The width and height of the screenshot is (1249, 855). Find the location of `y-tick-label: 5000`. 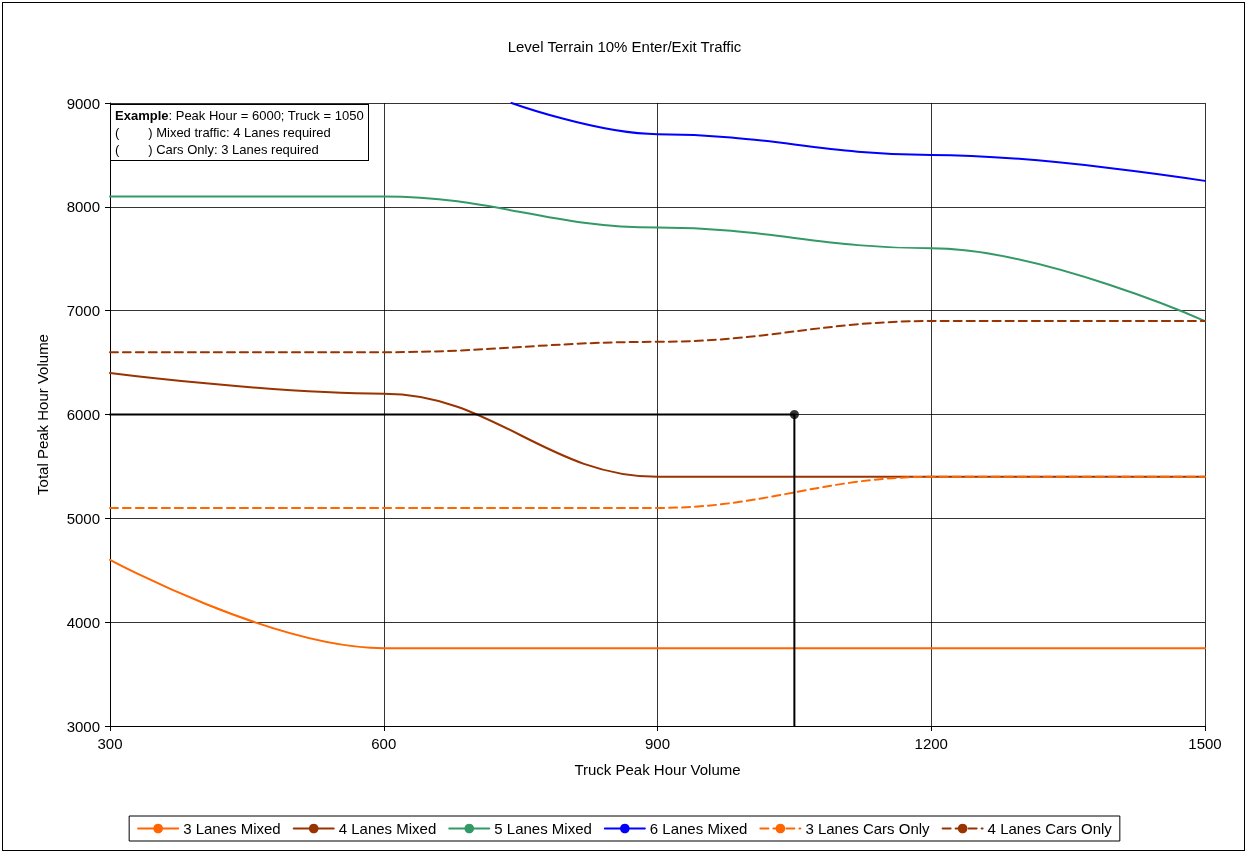

y-tick-label: 5000 is located at coordinates (83, 518).